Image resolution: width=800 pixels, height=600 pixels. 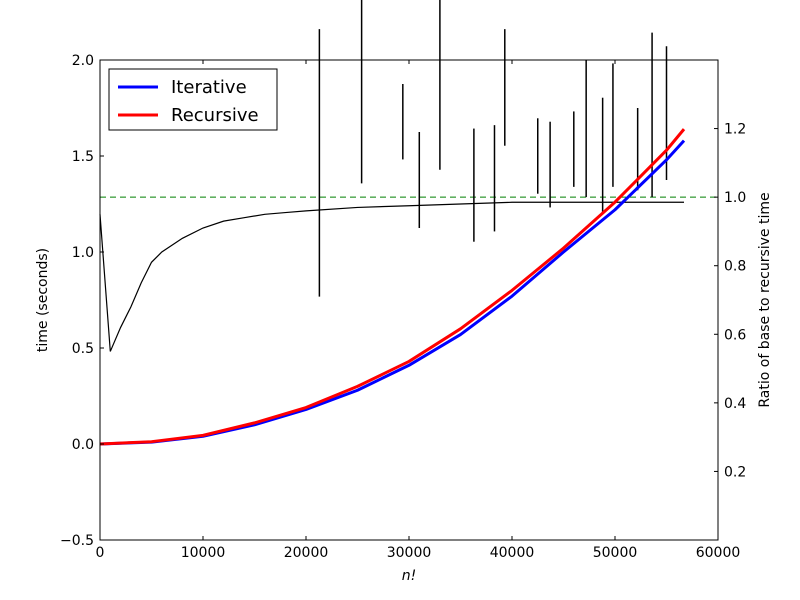 What do you see at coordinates (83, 253) in the screenshot?
I see `y-tick-label: 1.0` at bounding box center [83, 253].